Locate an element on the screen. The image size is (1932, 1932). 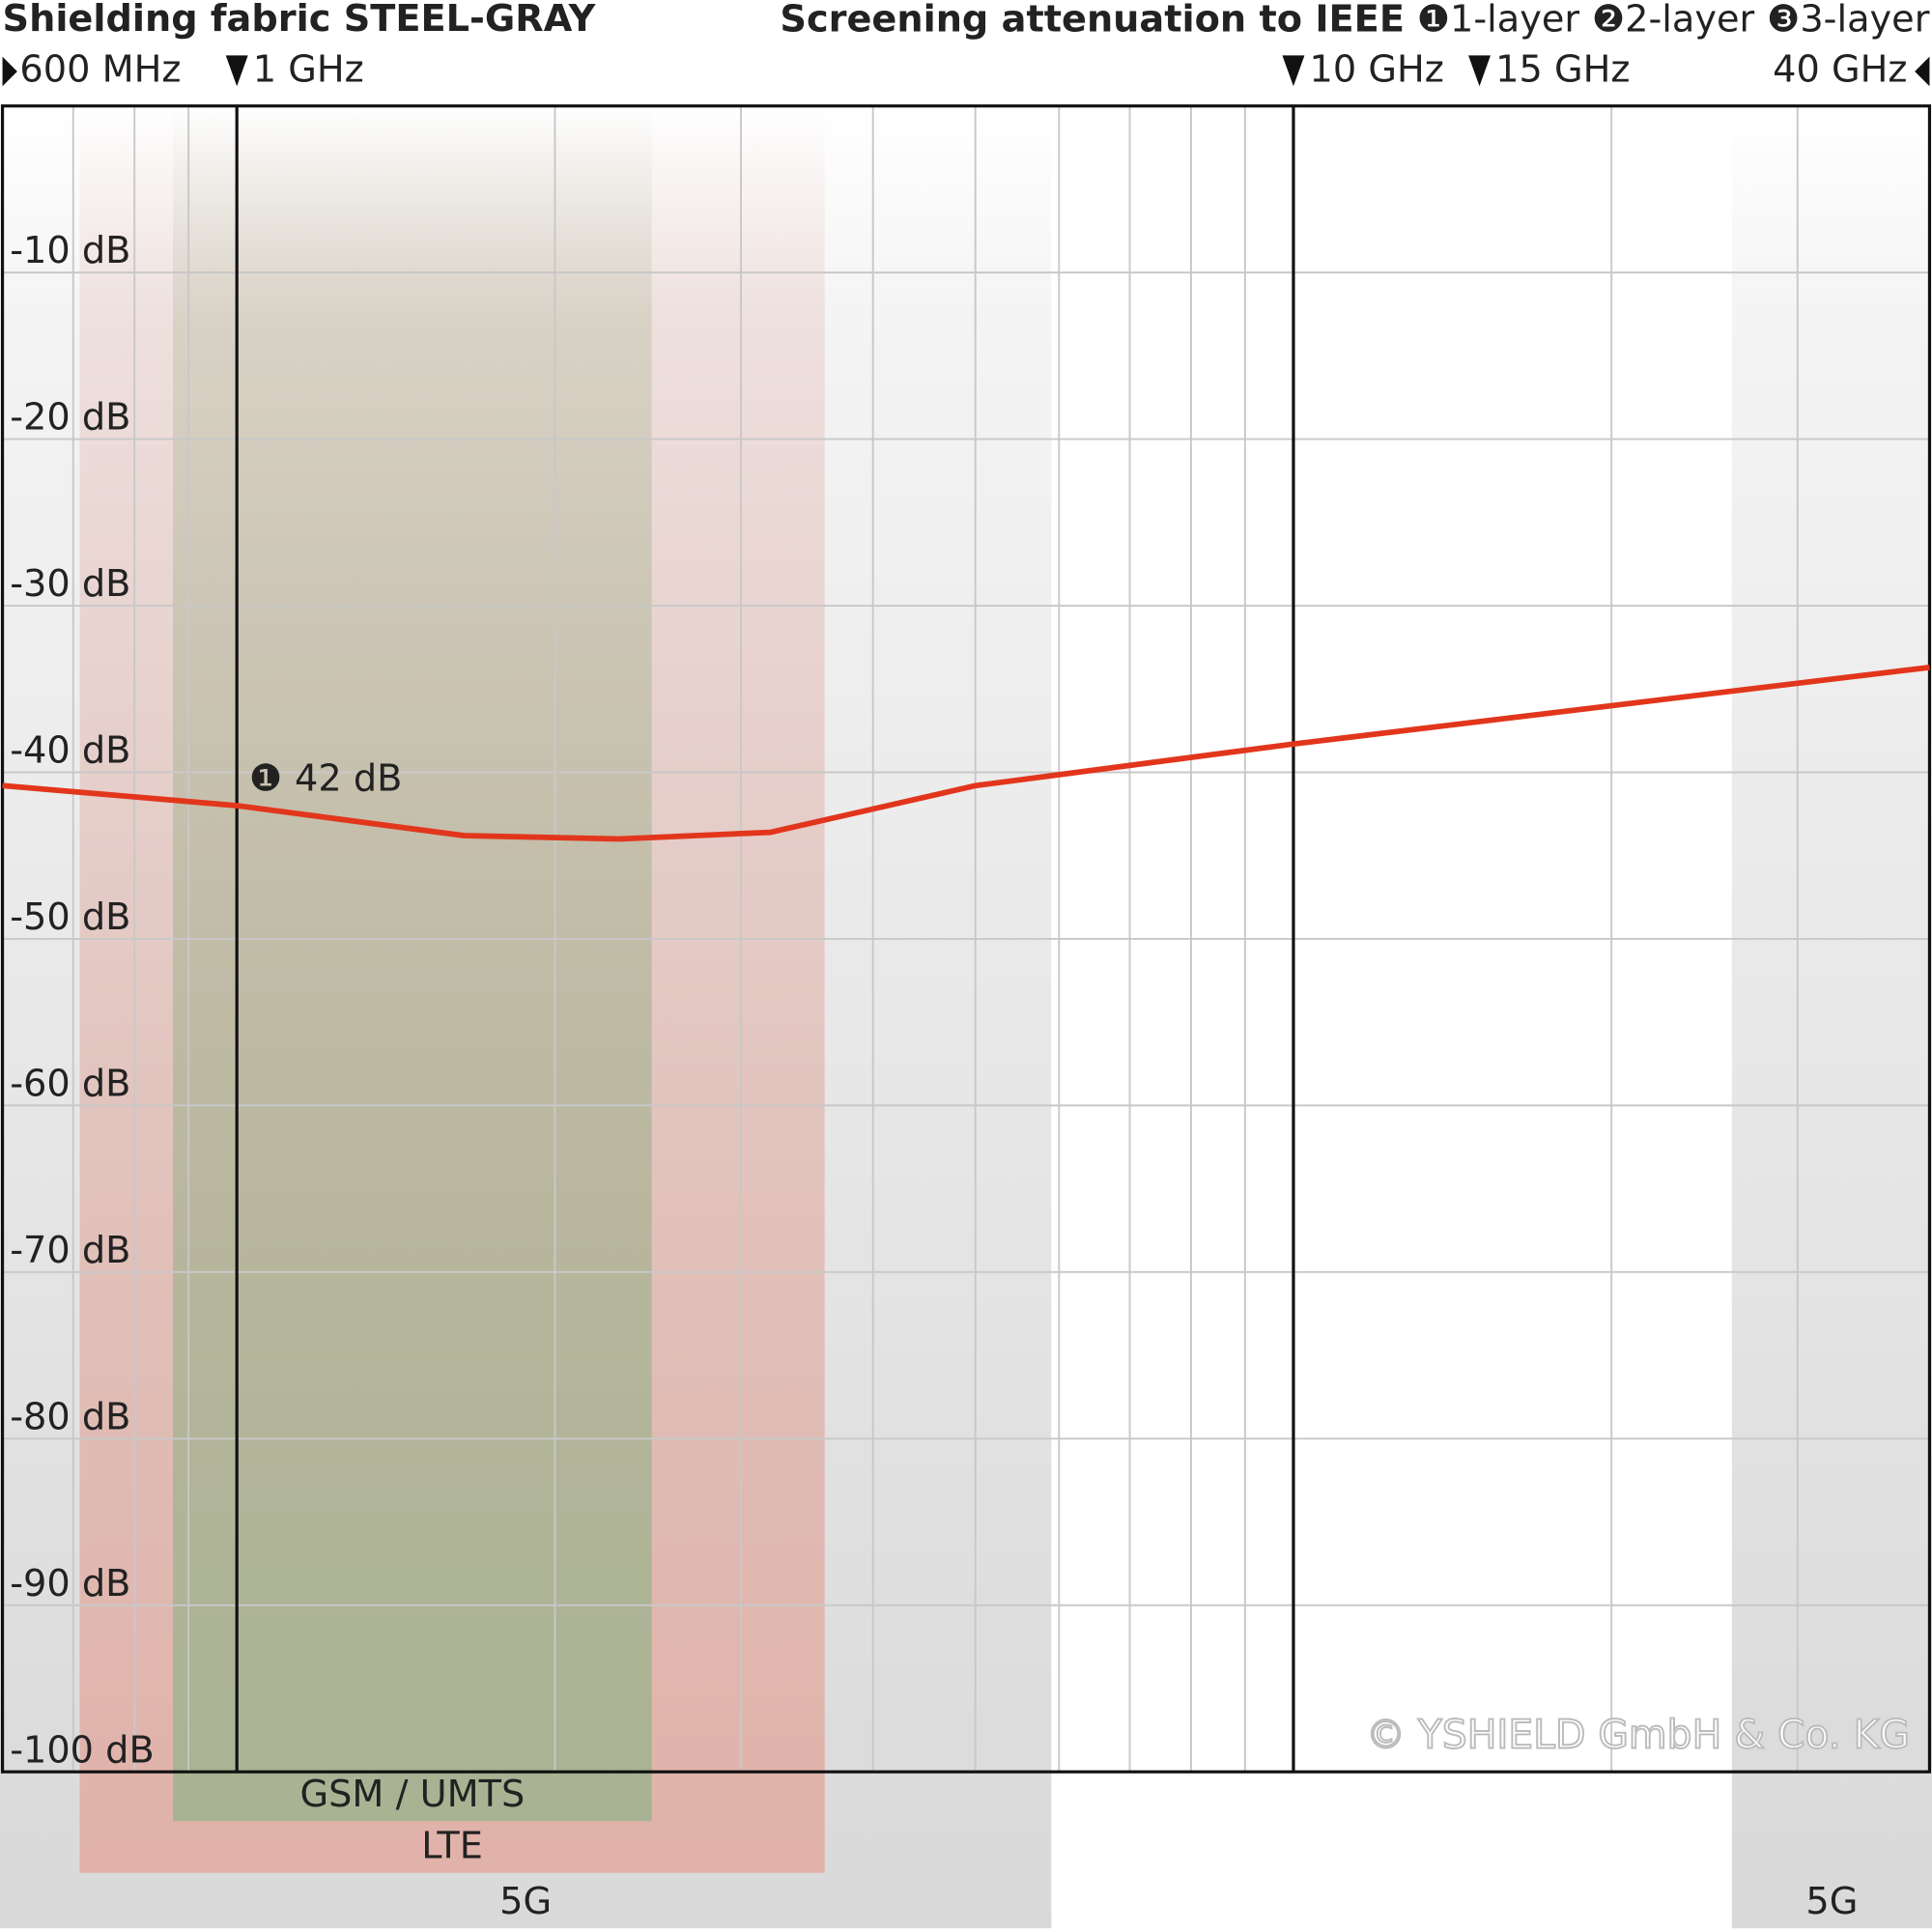
y-tick-label: -80 dB is located at coordinates (70, 1416).